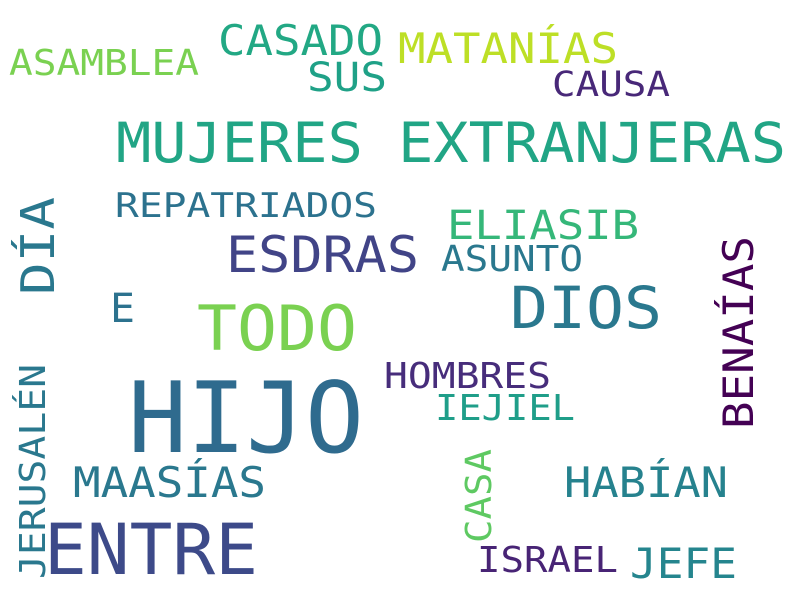 This screenshot has height=600, width=800. I want to click on word-todo: TODO, so click(277, 328).